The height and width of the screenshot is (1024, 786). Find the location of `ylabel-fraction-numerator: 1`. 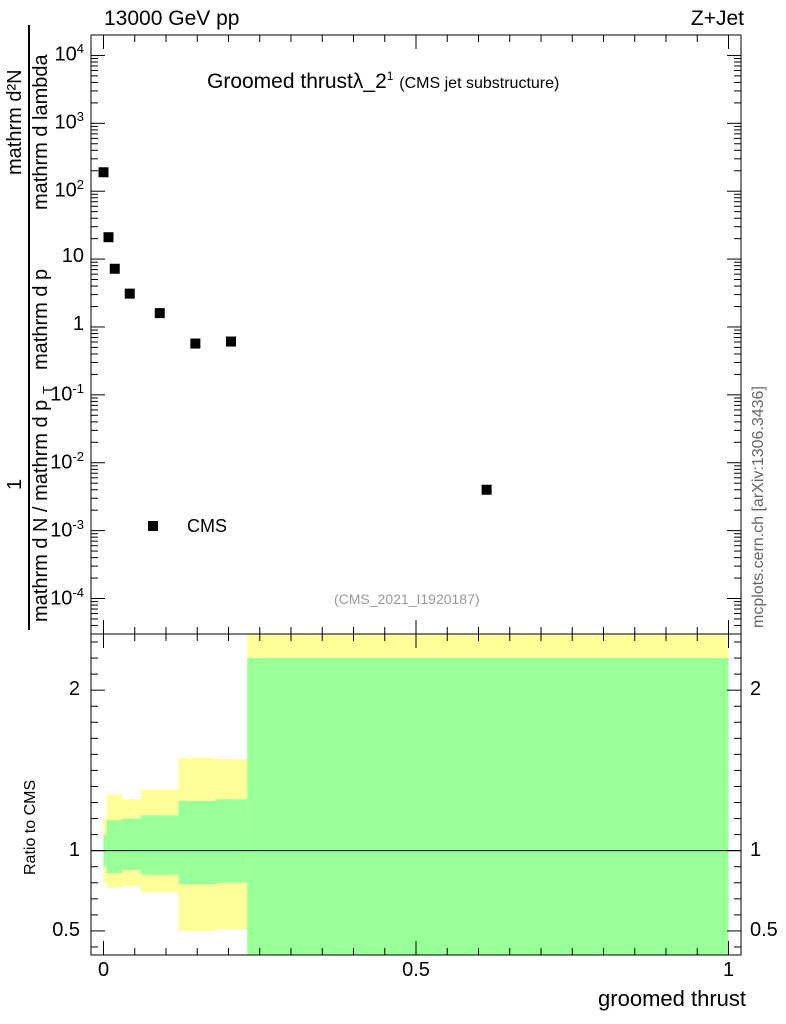

ylabel-fraction-numerator: 1 is located at coordinates (15, 484).